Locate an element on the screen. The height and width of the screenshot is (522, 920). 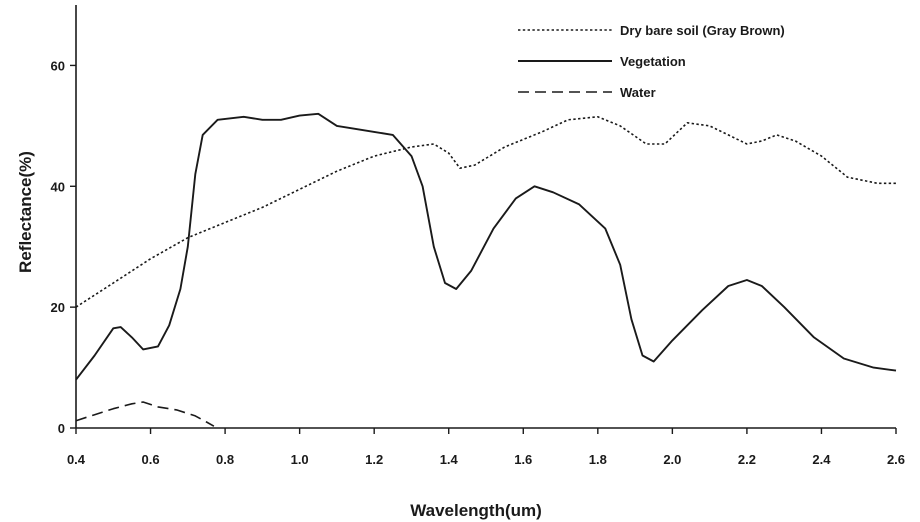
x-tick-label: 1.4 is located at coordinates (449, 459).